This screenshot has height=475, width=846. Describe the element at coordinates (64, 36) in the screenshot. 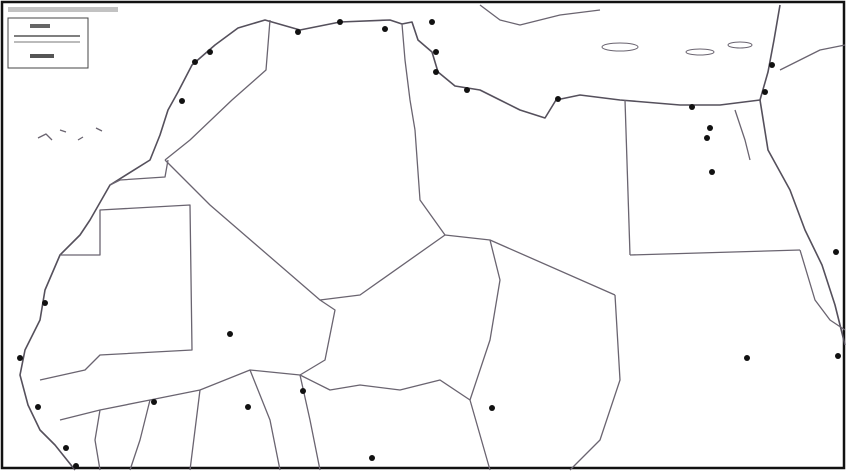

I see `legend` at that location.